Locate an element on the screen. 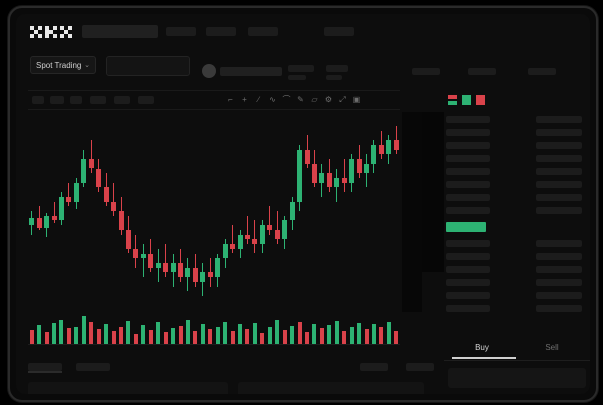  nav-markets is located at coordinates (221, 31).